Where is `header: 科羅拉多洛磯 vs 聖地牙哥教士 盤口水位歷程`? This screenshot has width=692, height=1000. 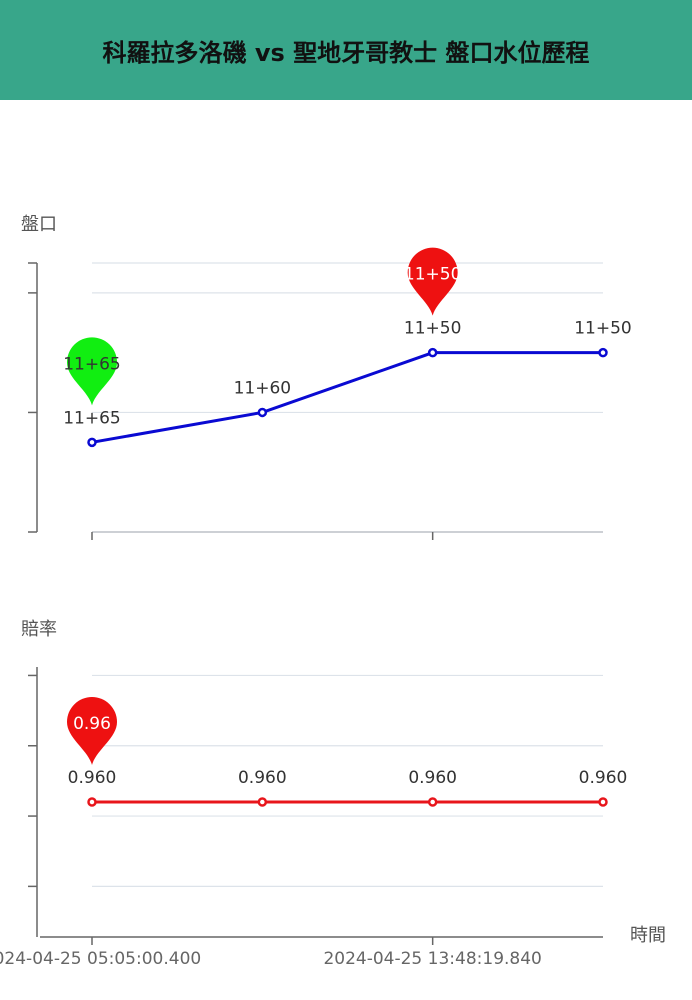 header: 科羅拉多洛磯 vs 聖地牙哥教士 盤口水位歷程 is located at coordinates (346, 50).